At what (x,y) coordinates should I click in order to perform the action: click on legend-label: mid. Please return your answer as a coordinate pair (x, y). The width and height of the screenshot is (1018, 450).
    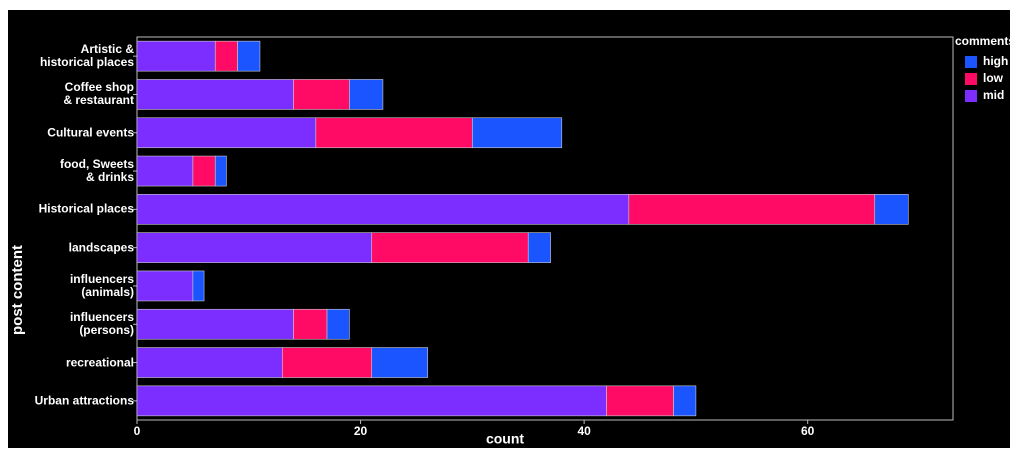
    Looking at the image, I should click on (993, 95).